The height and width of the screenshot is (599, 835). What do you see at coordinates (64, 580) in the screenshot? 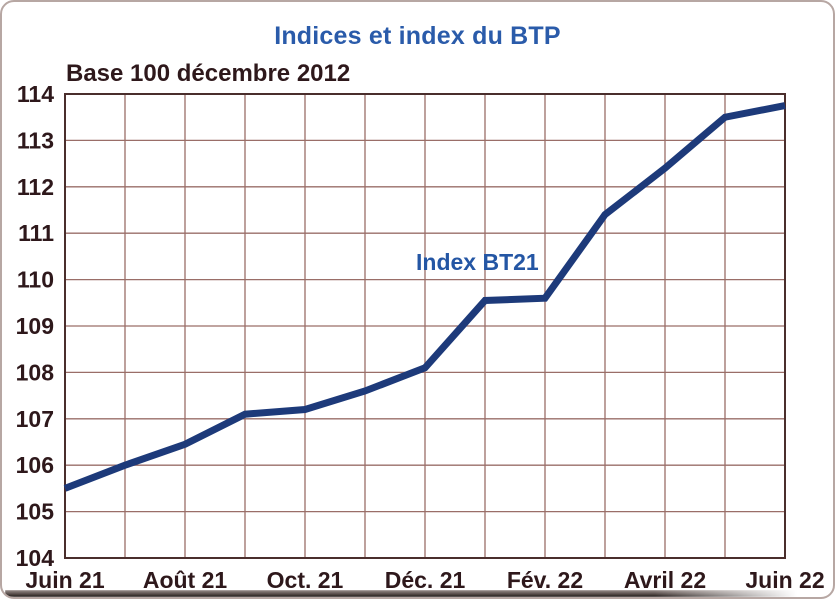
I see `x-tick-label: Juin 21` at bounding box center [64, 580].